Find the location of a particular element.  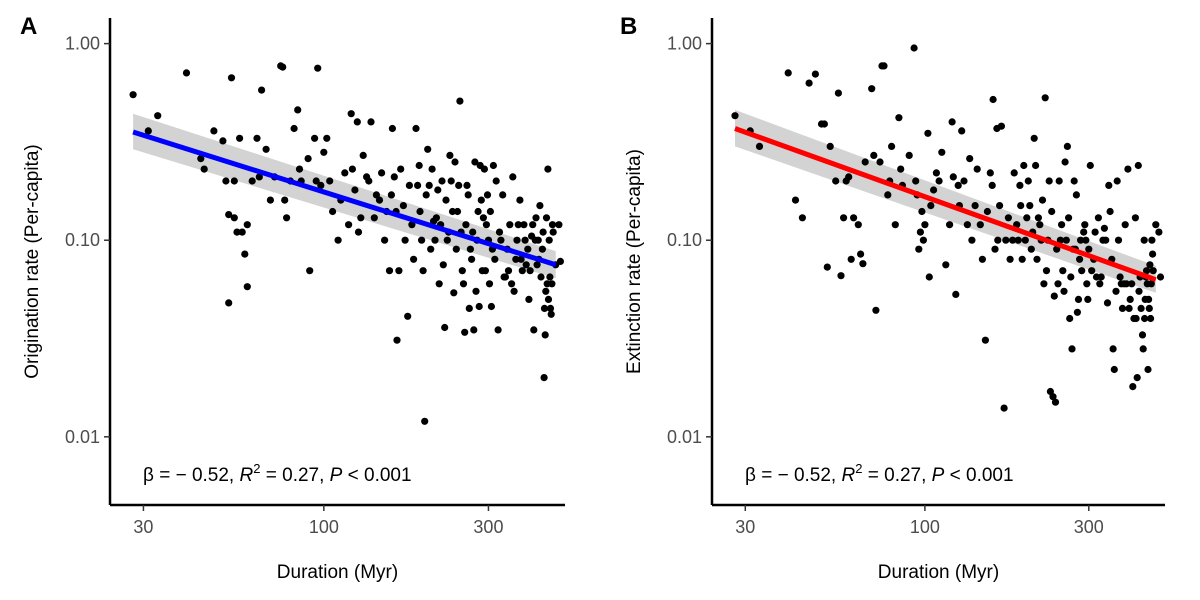

y-axis-title-b: Extinction rate (Per-capita) is located at coordinates (634, 261).